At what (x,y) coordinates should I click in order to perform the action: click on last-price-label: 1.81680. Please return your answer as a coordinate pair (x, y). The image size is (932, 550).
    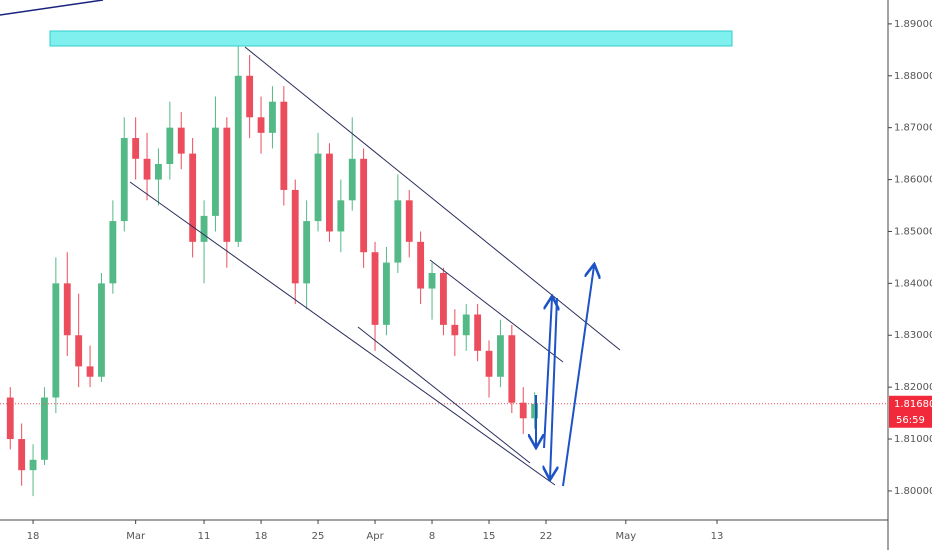
    Looking at the image, I should click on (913, 404).